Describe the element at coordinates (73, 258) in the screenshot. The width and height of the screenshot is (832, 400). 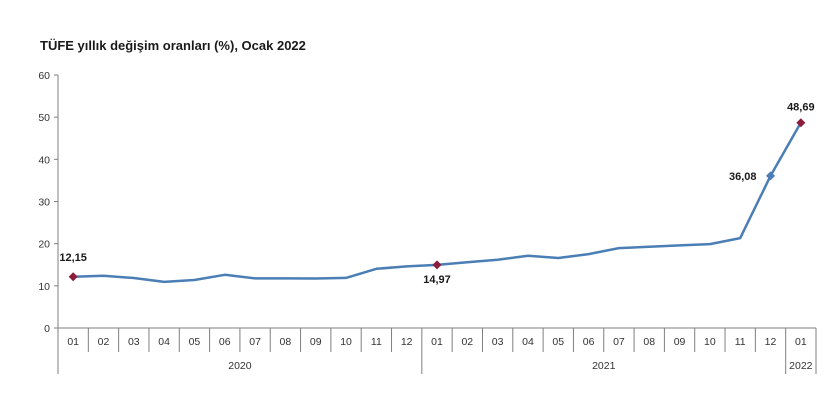
I see `data-label: 12,15` at that location.